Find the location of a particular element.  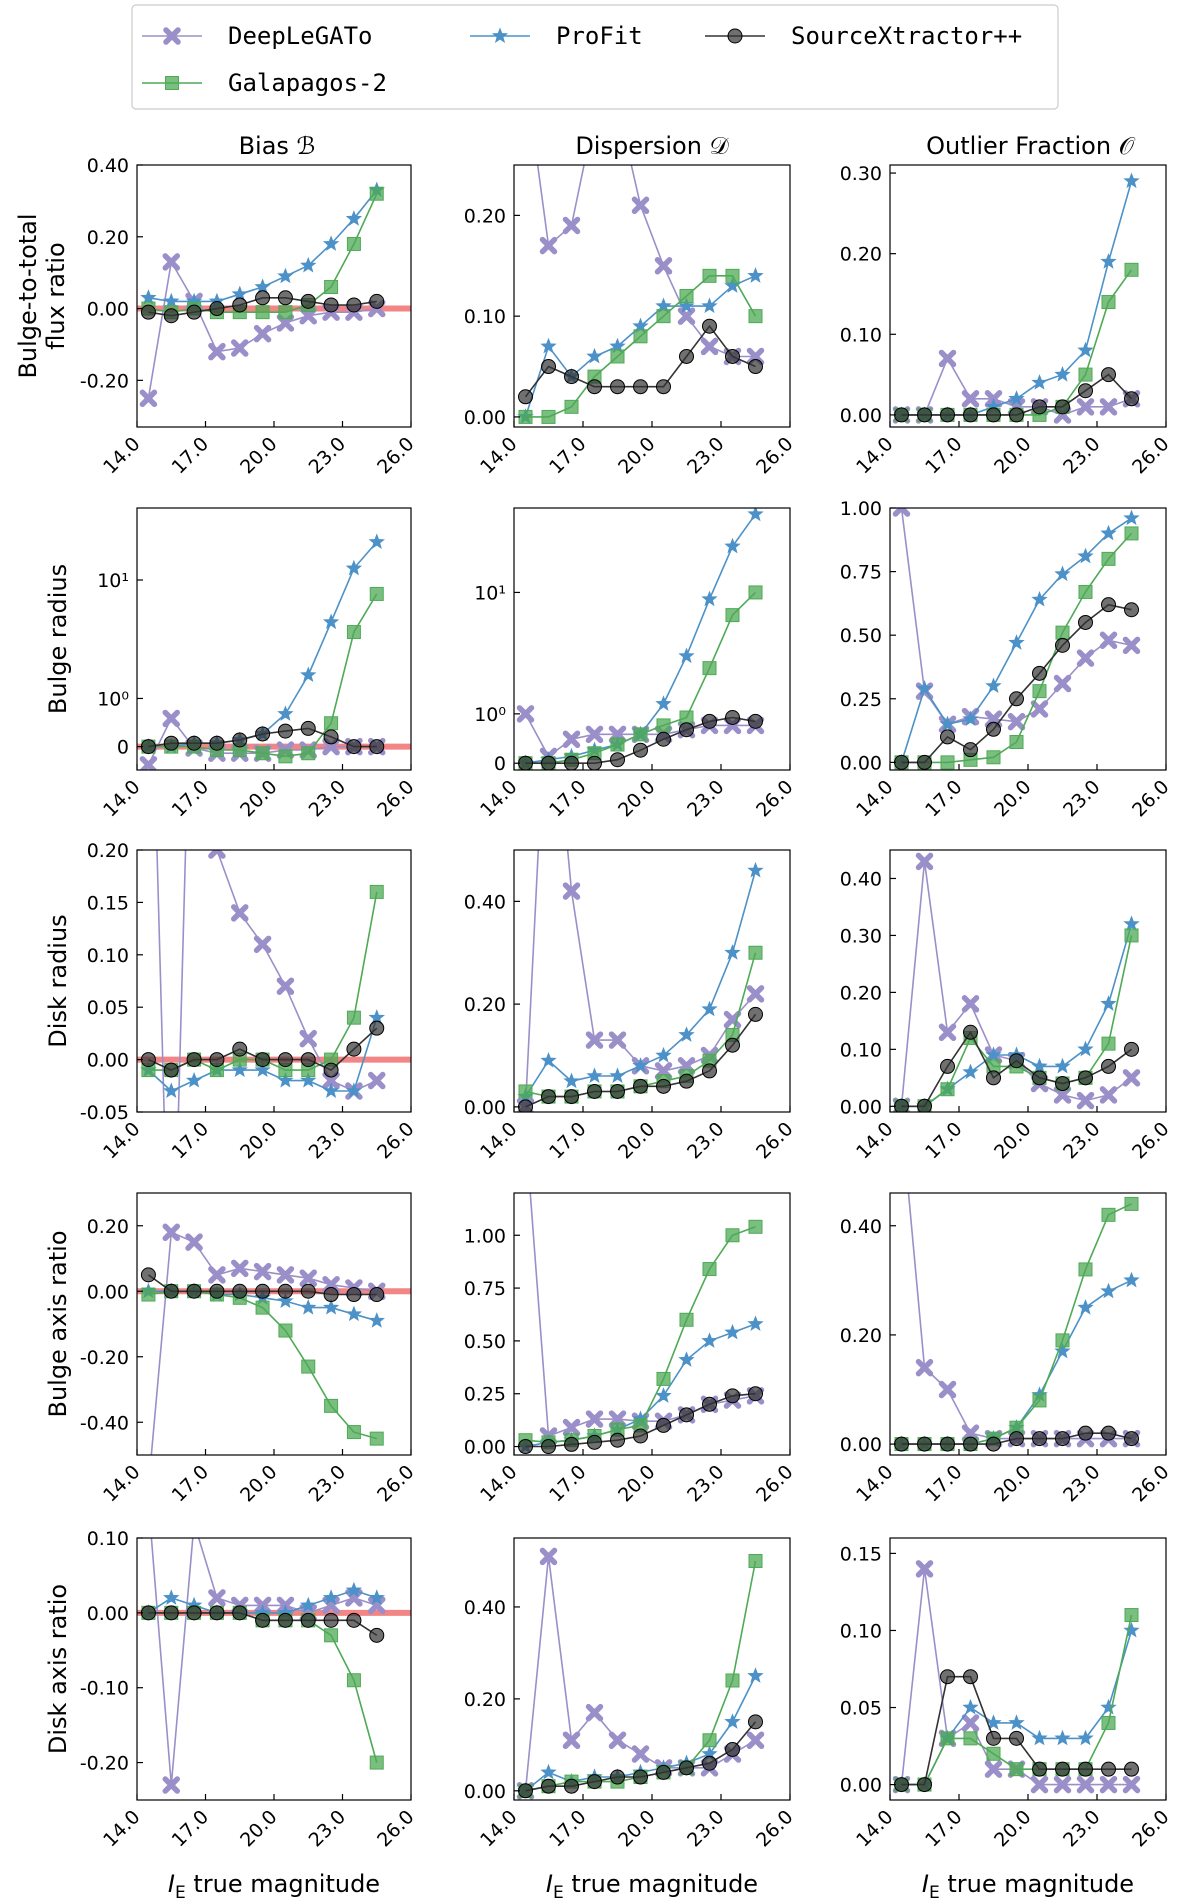

x-axis-label: IE true magnitude is located at coordinates (274, 1886).